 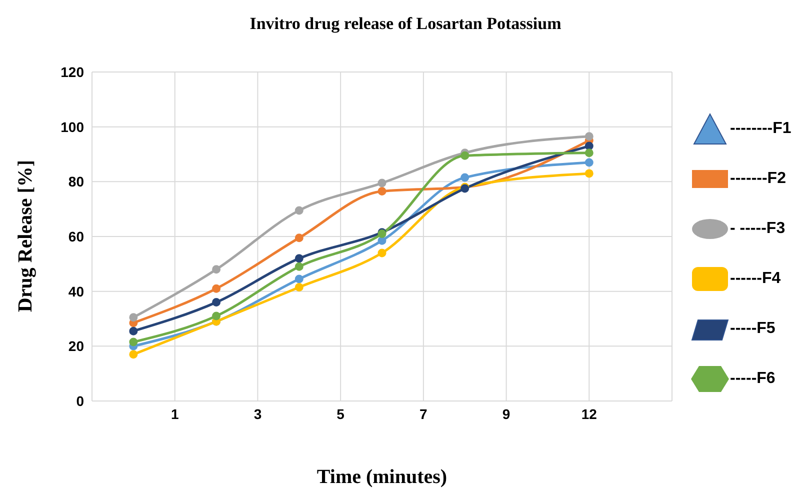 I want to click on legend-label: - -----F3, so click(x=758, y=229).